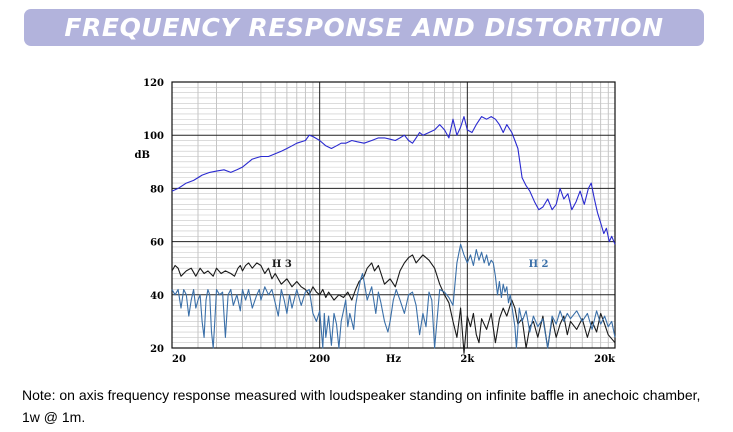 The image size is (733, 432). What do you see at coordinates (393, 304) in the screenshot?
I see `series-line-h3` at bounding box center [393, 304].